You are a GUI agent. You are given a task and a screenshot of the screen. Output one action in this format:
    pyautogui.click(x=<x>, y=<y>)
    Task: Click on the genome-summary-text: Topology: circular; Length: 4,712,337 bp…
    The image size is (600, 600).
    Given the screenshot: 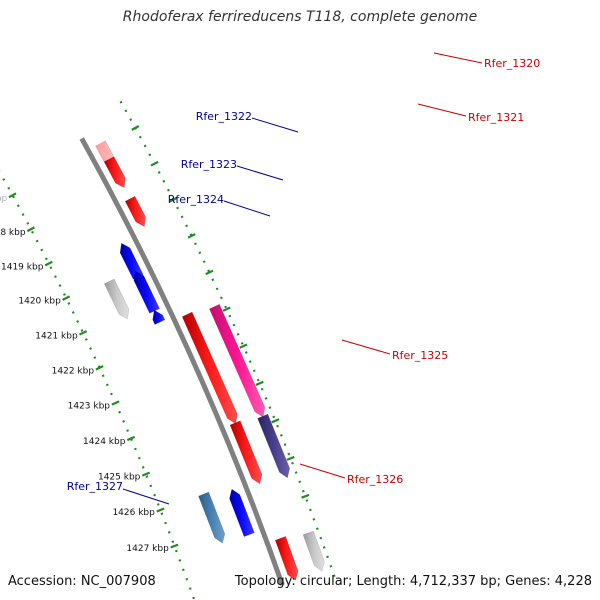 What is the action you would take?
    pyautogui.click(x=413, y=581)
    